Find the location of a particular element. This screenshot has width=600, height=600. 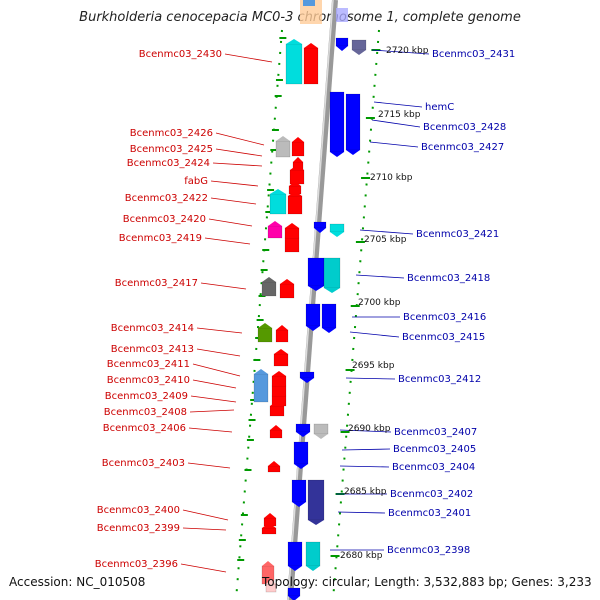

right-gene-label: Bcenmc03_2412 is located at coordinates (439, 379).